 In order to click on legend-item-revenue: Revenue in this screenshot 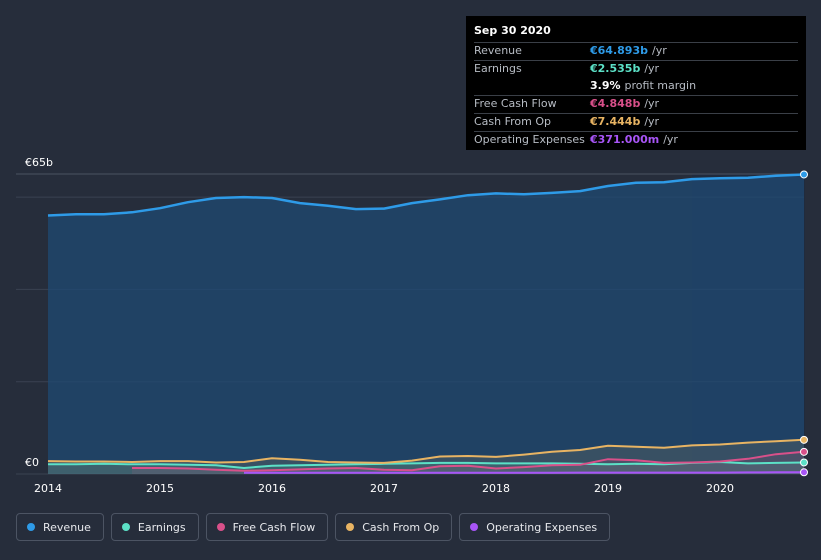, I will do `click(60, 527)`.